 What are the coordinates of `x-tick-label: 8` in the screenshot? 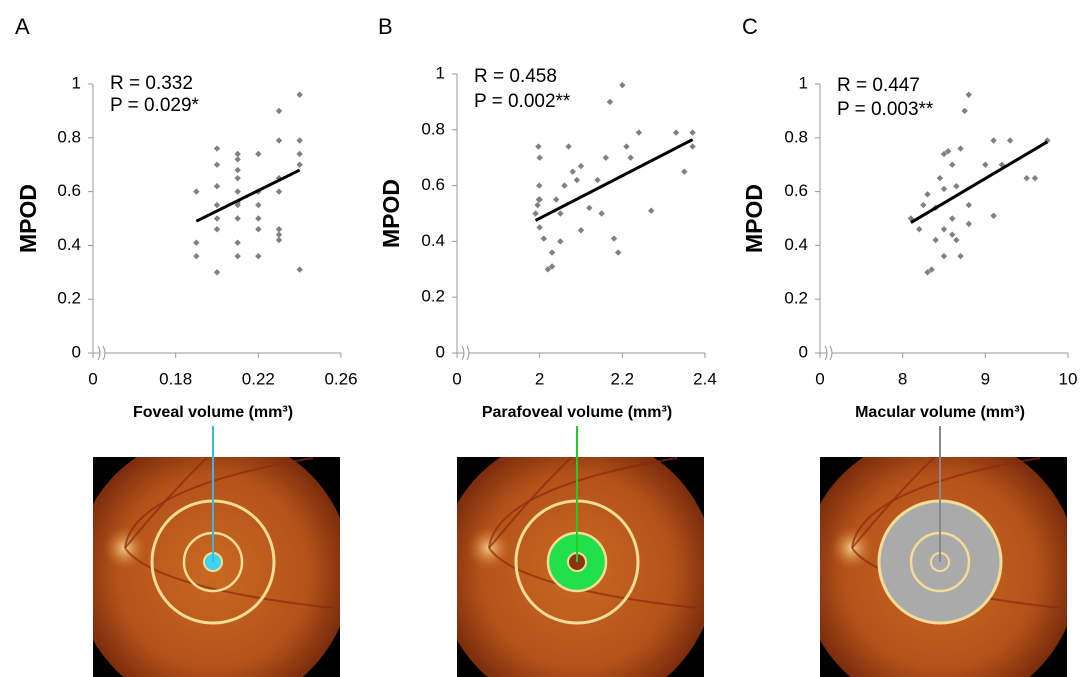 It's located at (902, 378).